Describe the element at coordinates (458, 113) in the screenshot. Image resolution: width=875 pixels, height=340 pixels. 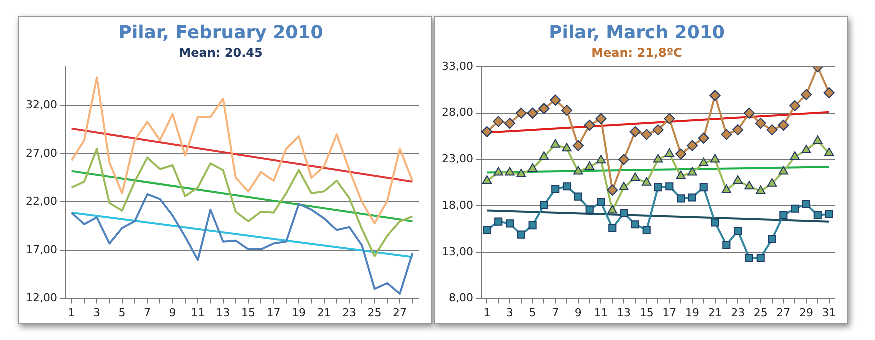
I see `y-tick-label: 28,00` at that location.